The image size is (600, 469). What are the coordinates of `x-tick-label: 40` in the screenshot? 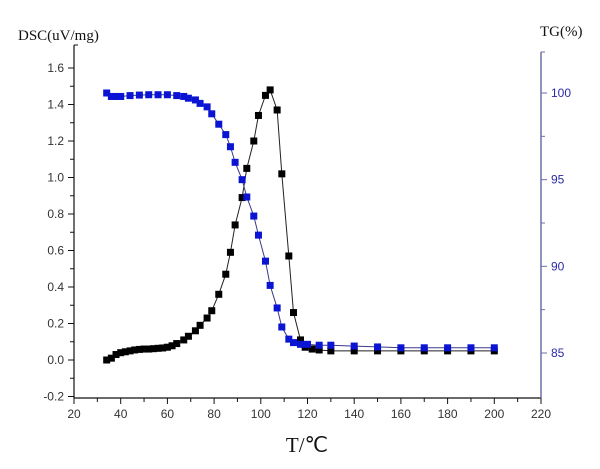 It's located at (121, 414).